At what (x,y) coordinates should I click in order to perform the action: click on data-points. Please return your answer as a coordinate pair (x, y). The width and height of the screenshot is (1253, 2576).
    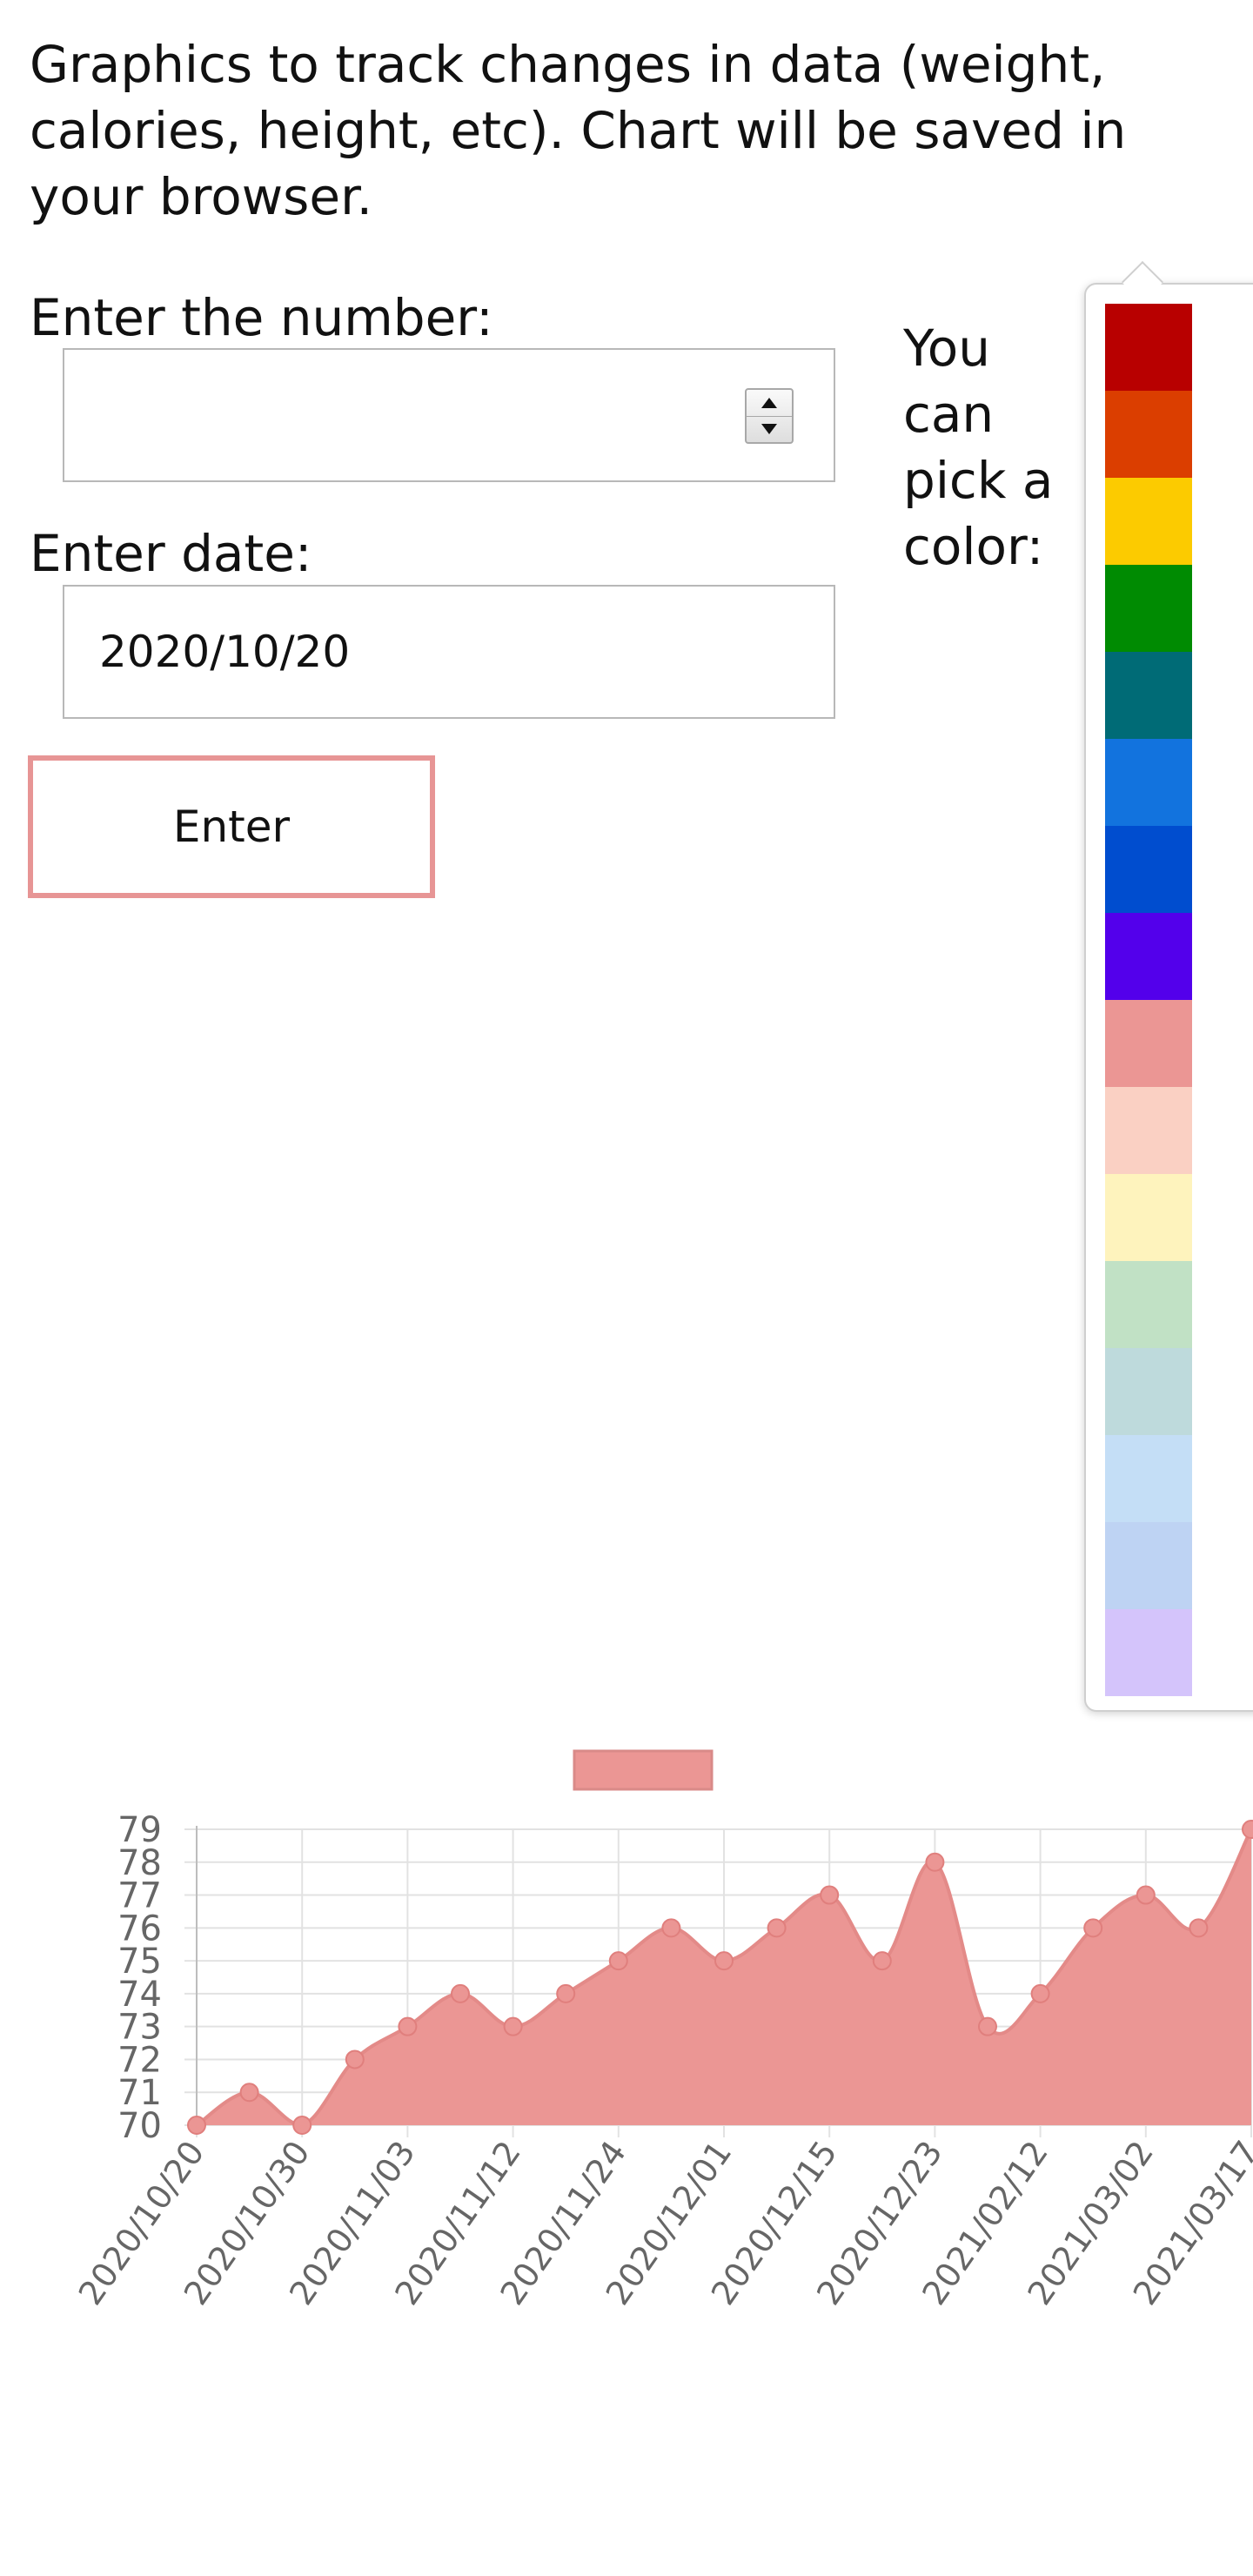
    Looking at the image, I should click on (720, 1978).